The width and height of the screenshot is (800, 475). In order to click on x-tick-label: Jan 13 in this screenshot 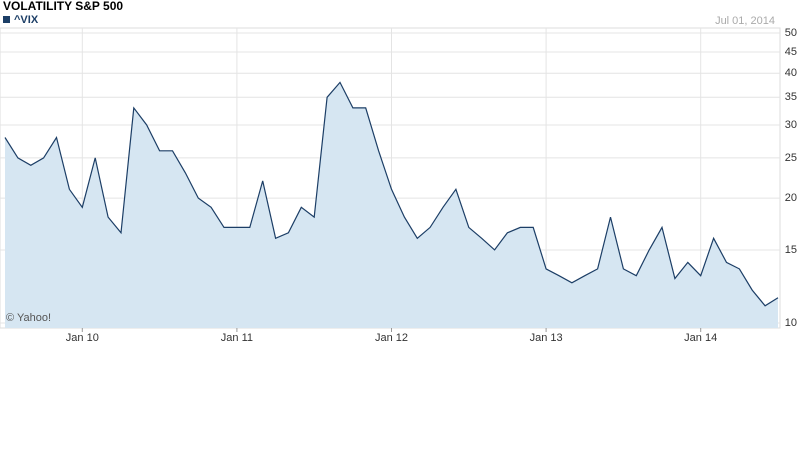, I will do `click(546, 338)`.